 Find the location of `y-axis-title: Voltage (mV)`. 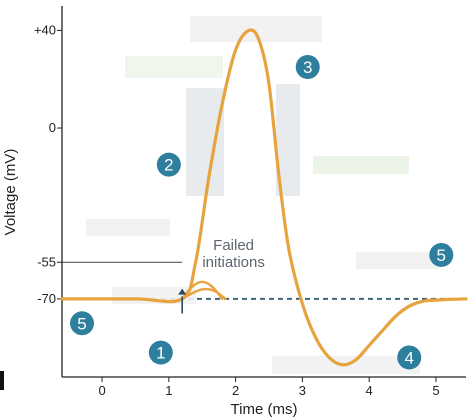

y-axis-title: Voltage (mV) is located at coordinates (10, 192).